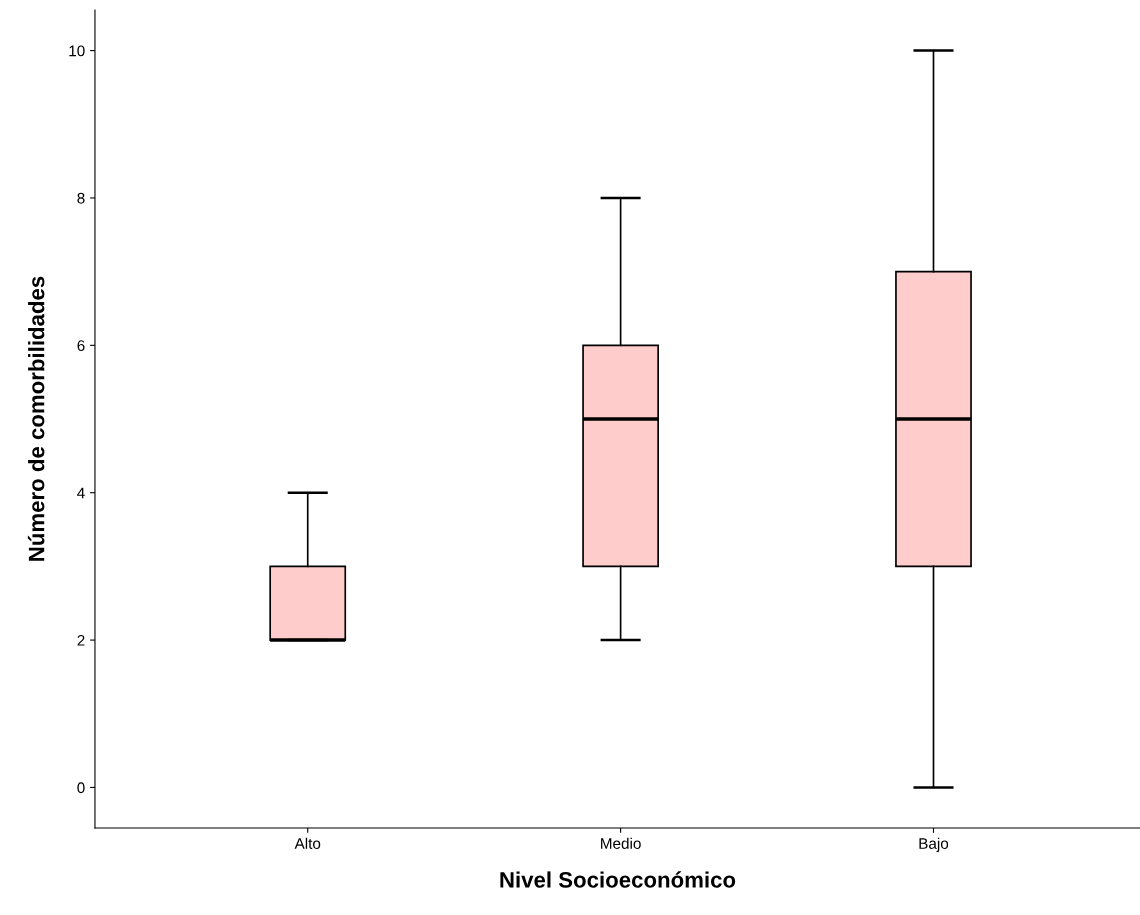 Image resolution: width=1140 pixels, height=915 pixels. What do you see at coordinates (81, 640) in the screenshot?
I see `y-tick-label: 2` at bounding box center [81, 640].